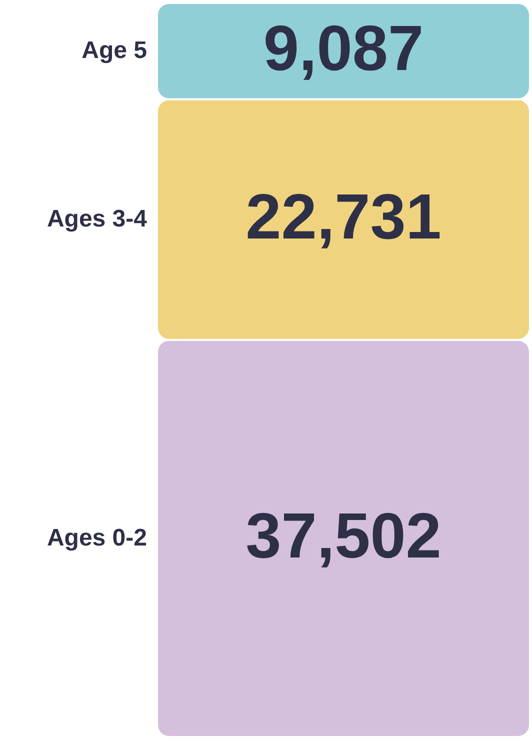 Image resolution: width=532 pixels, height=742 pixels. I want to click on series-label: Ages 3-4, so click(97, 219).